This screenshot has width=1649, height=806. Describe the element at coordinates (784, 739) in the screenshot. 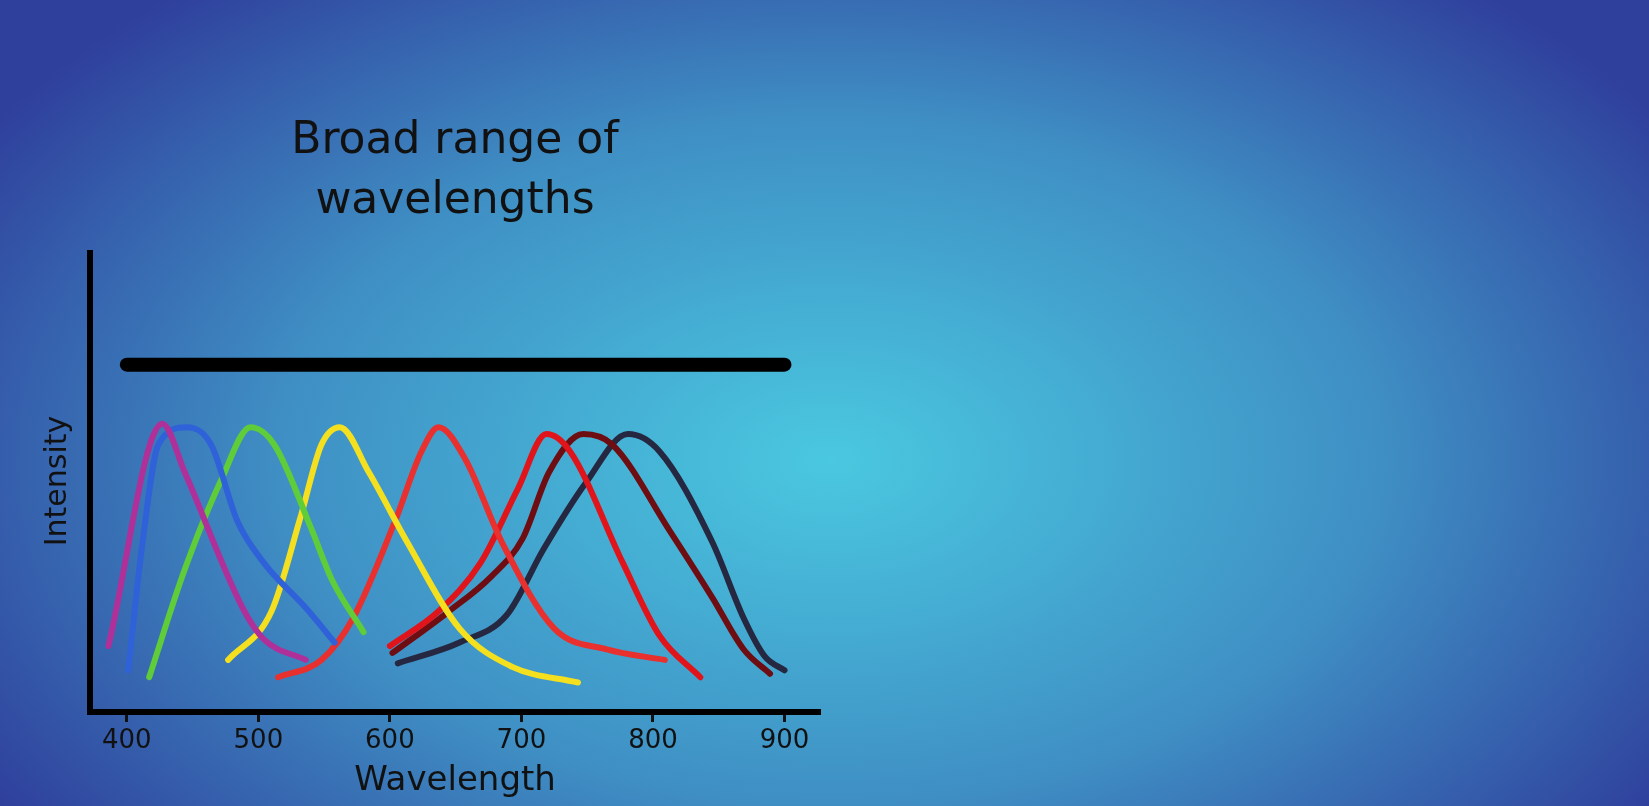

I see `x-tick-label: 900` at that location.